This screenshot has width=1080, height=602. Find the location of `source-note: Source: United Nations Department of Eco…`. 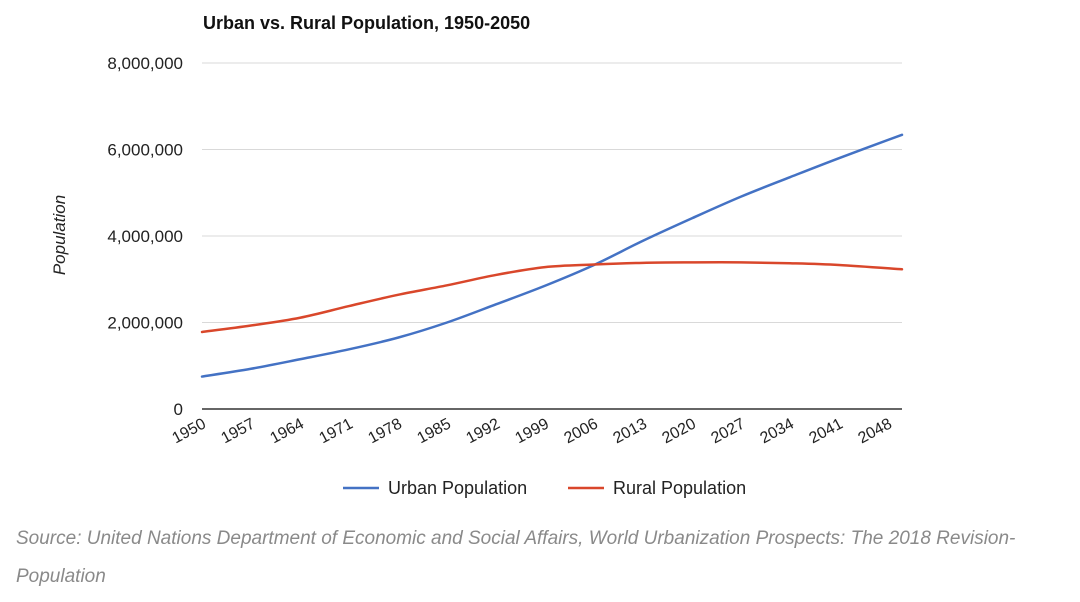

source-note: Source: United Nations Department of Eco… is located at coordinates (516, 557).